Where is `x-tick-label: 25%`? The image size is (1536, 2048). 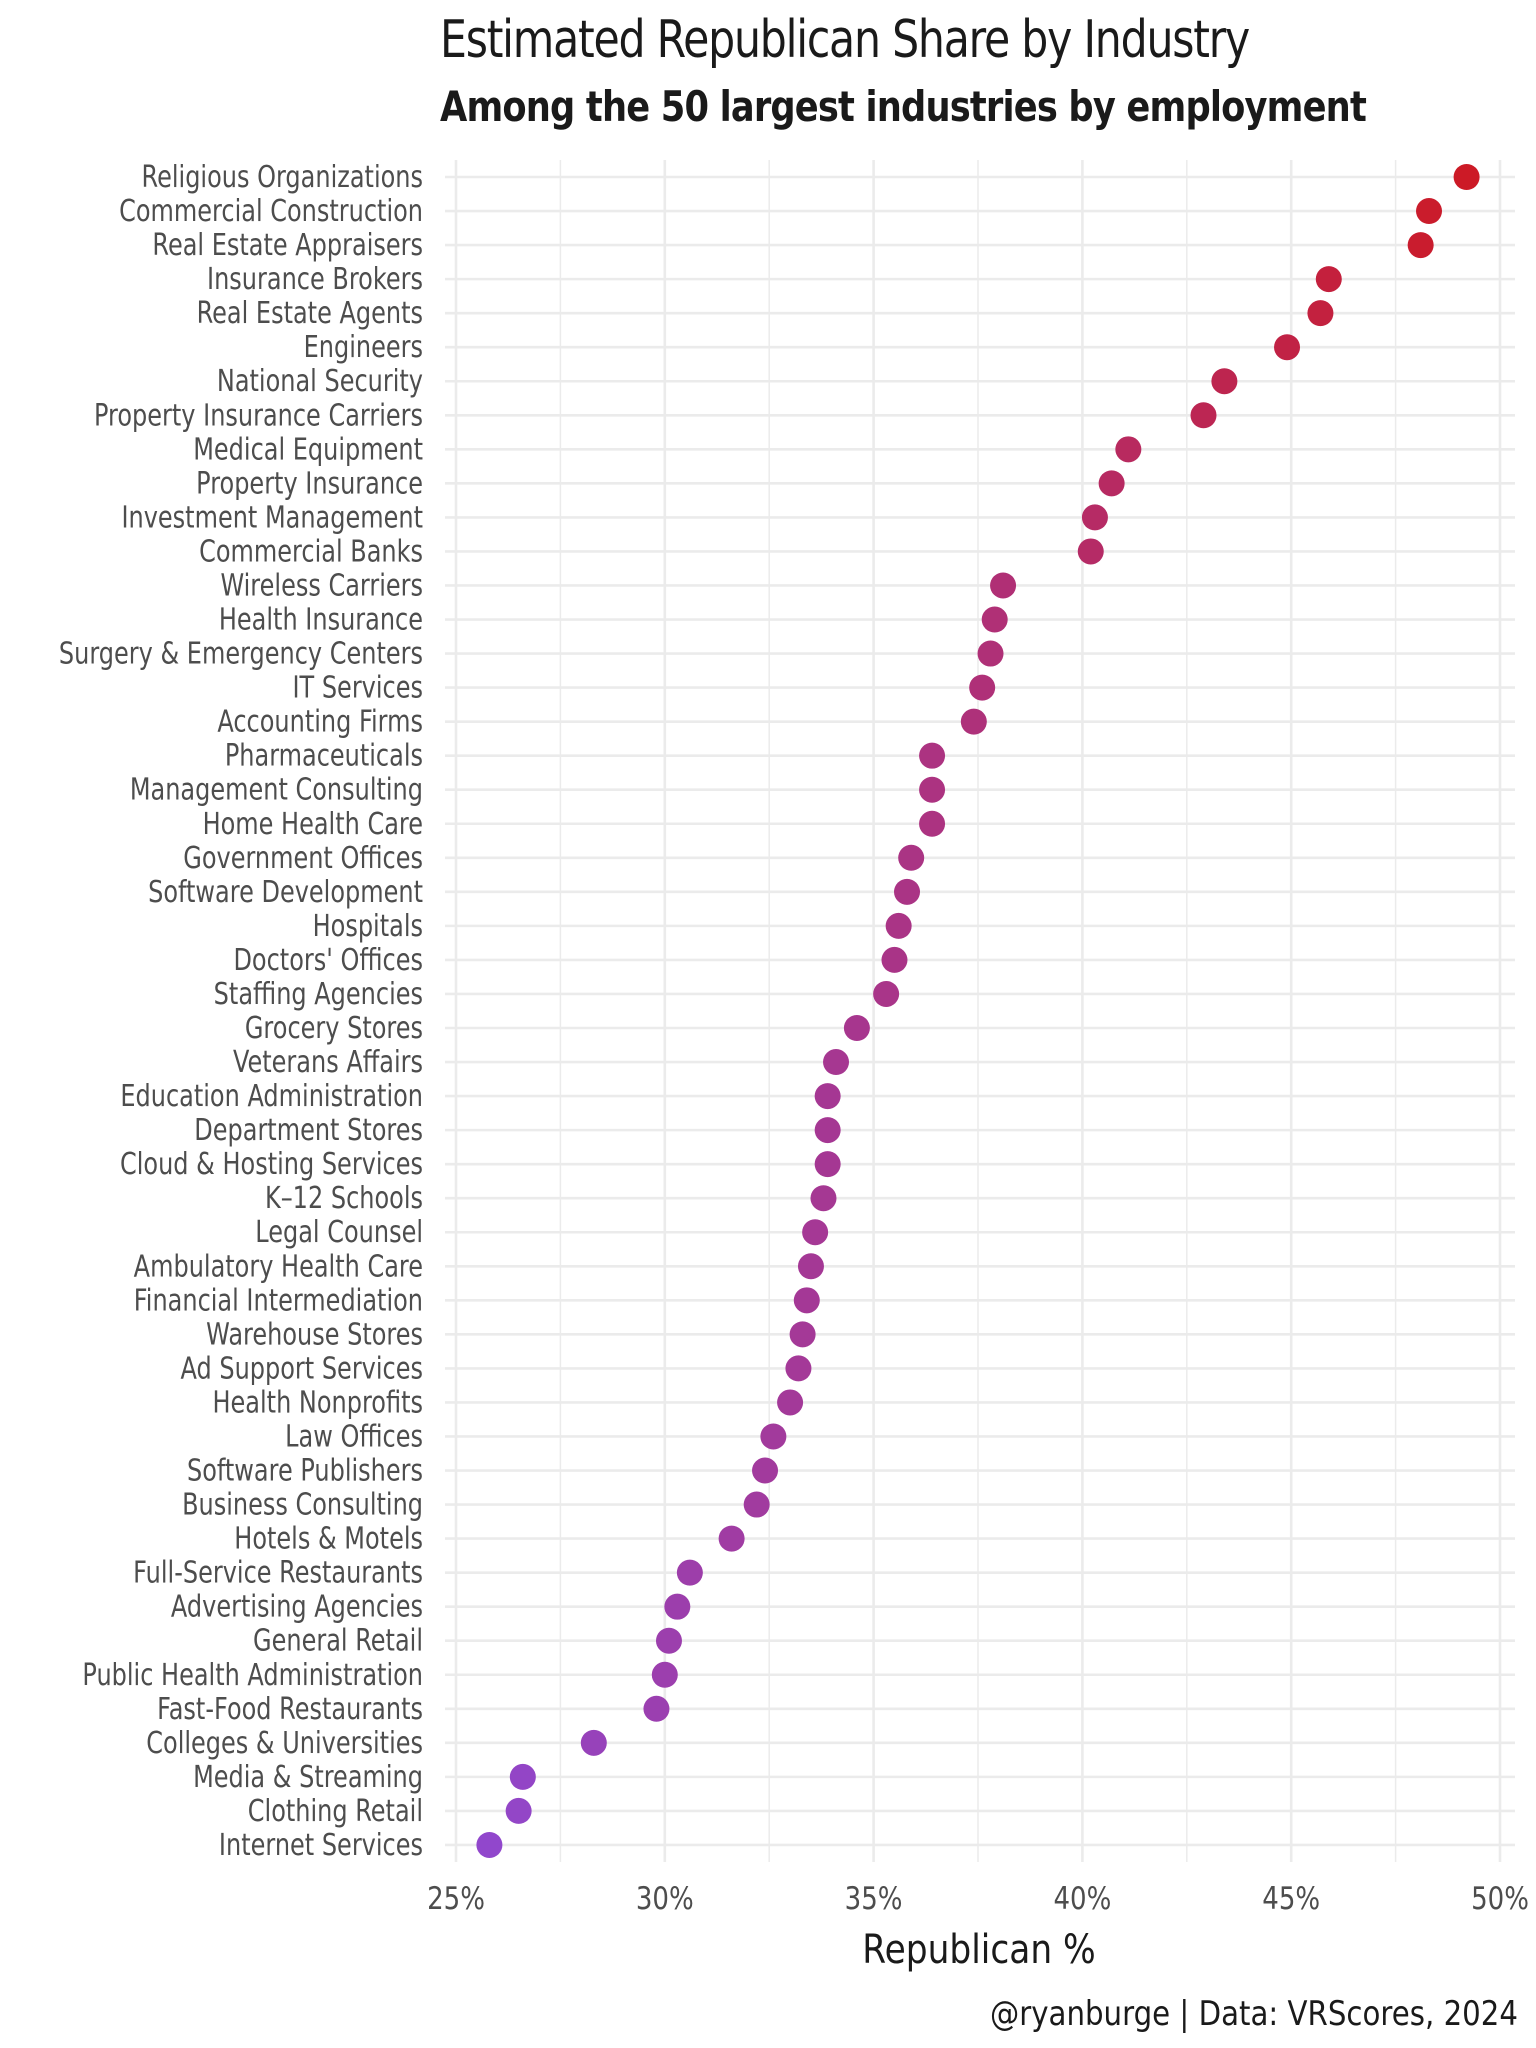
x-tick-label: 25% is located at coordinates (456, 1898).